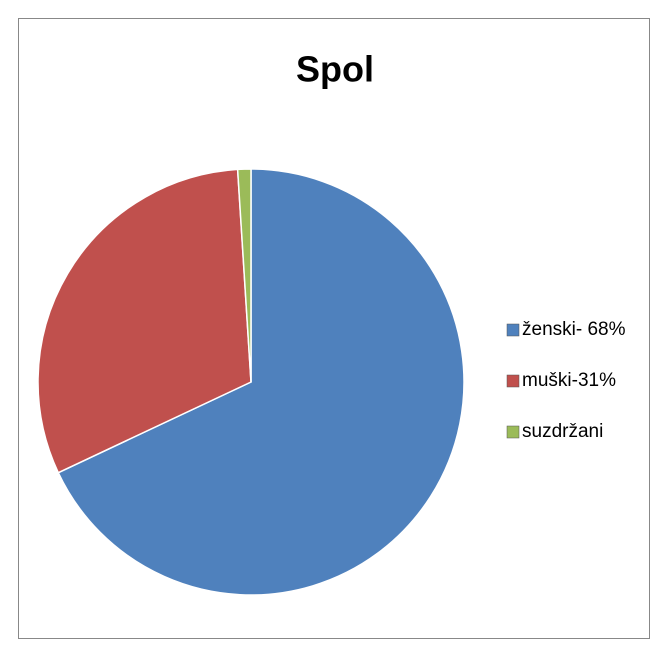  What do you see at coordinates (562, 431) in the screenshot?
I see `legend-label: suzdržani` at bounding box center [562, 431].